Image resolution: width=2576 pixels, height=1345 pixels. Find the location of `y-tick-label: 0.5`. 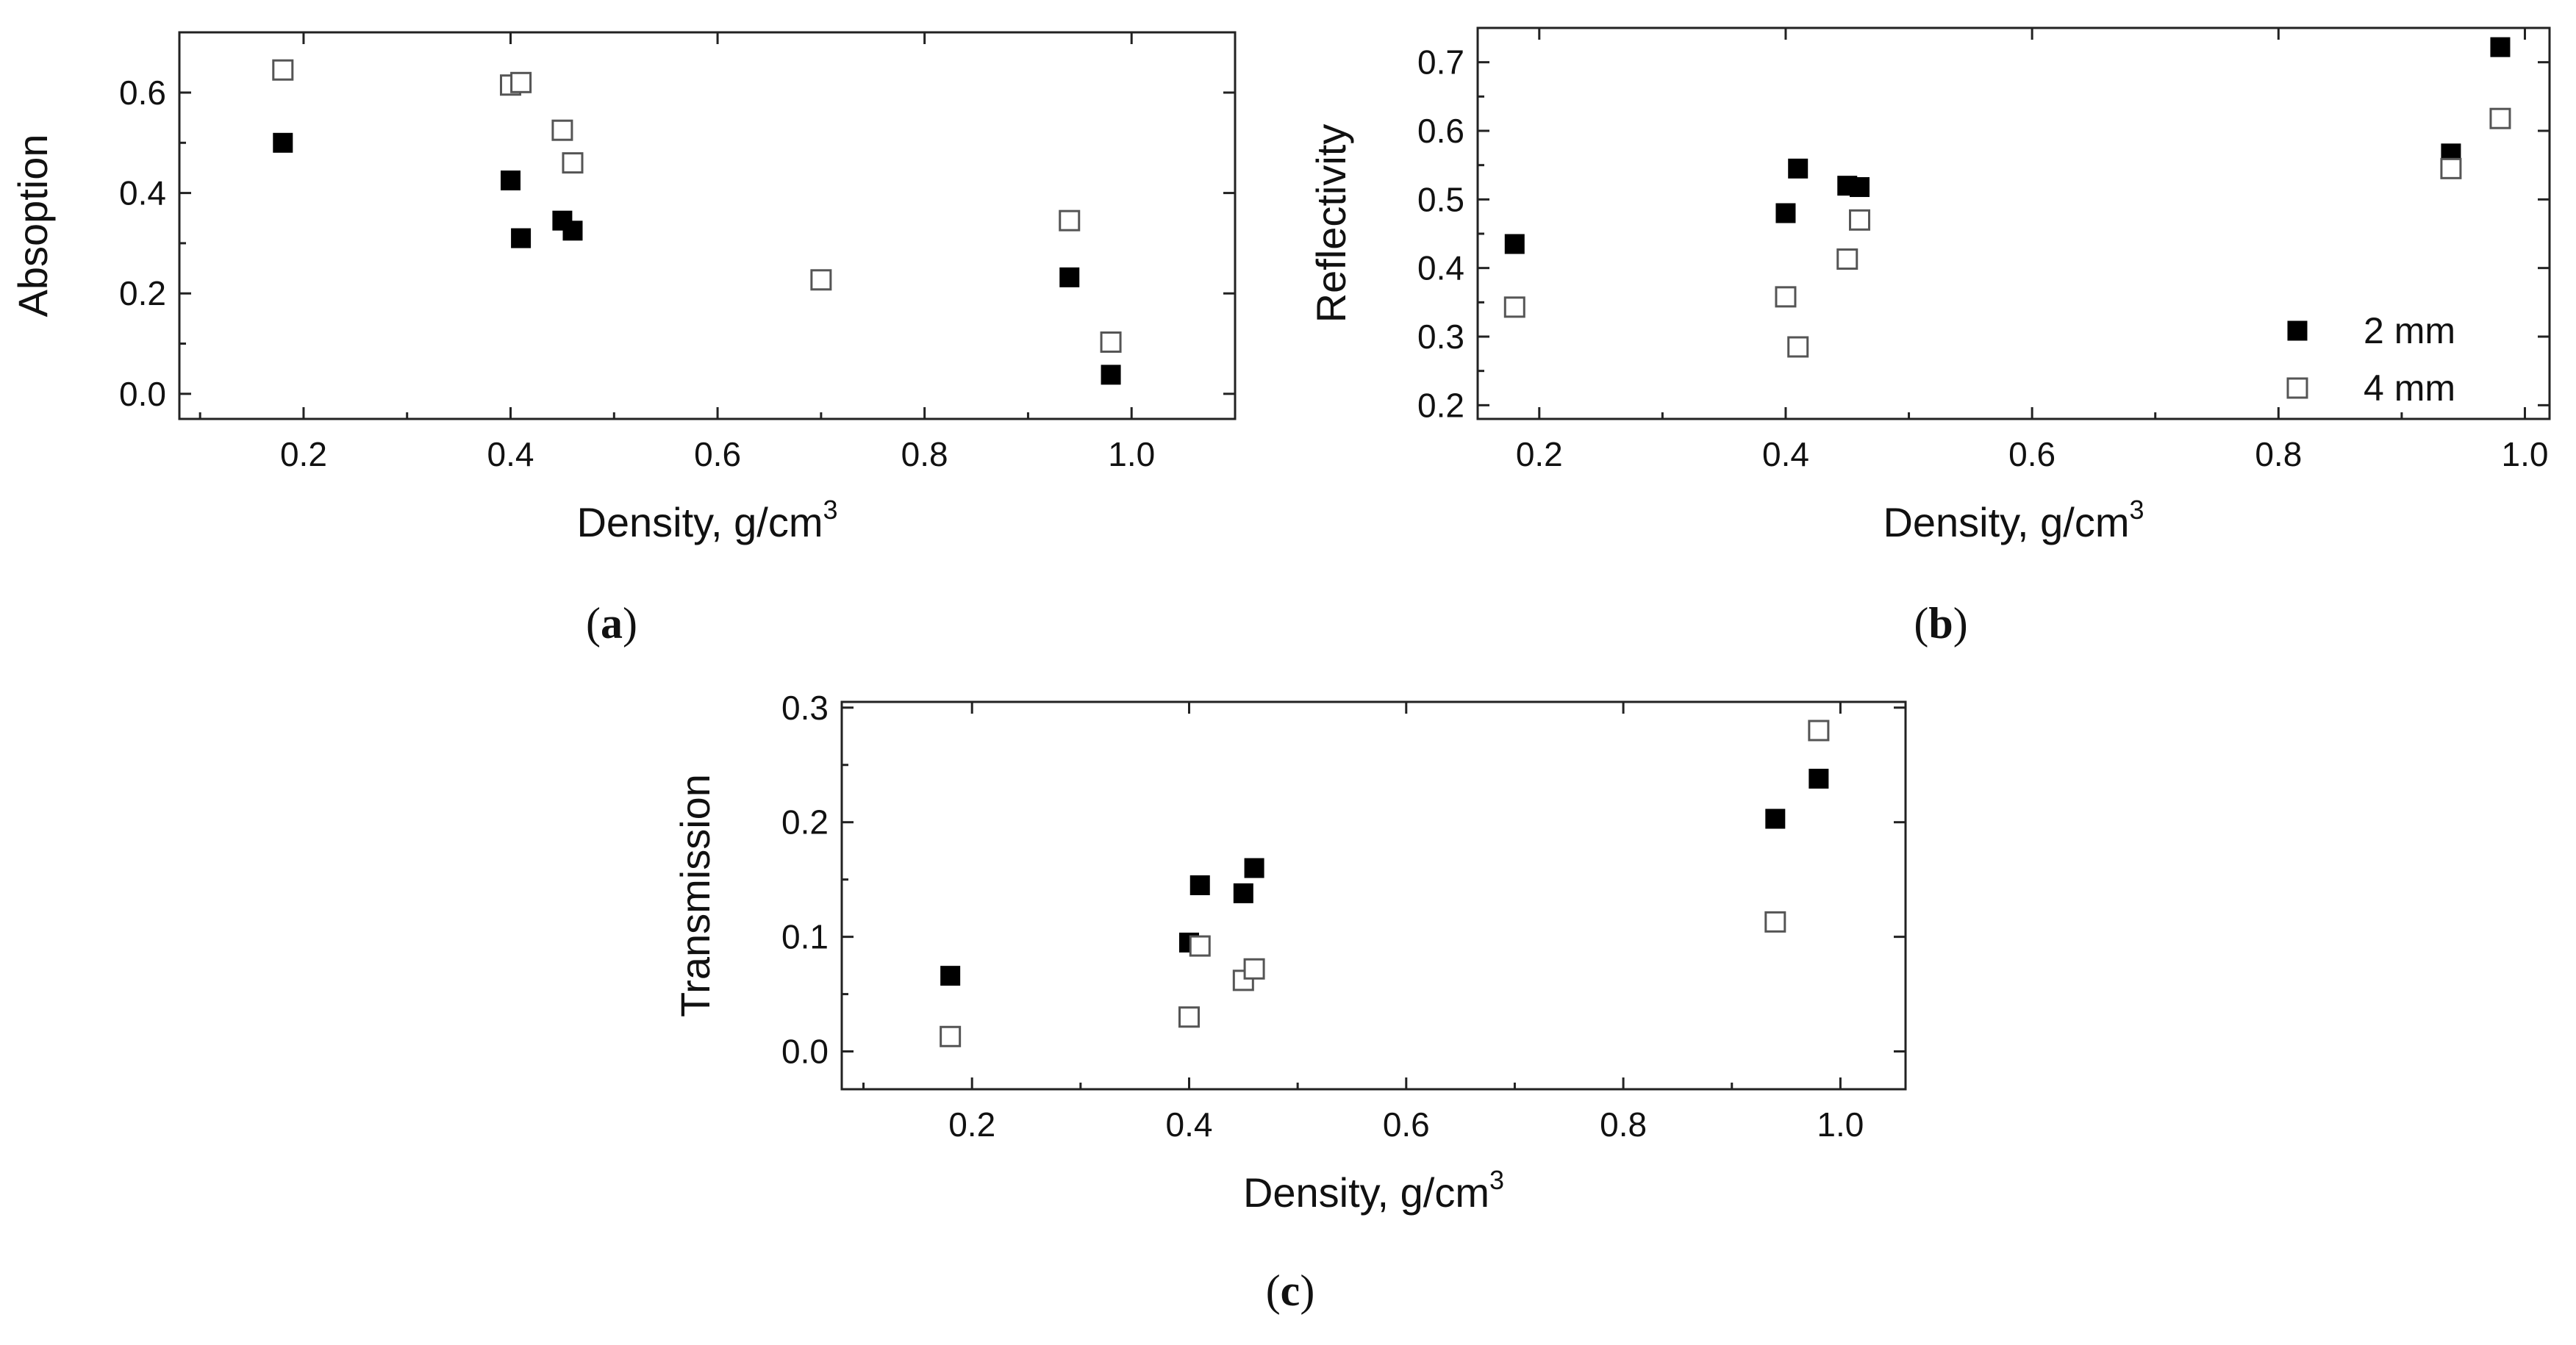

y-tick-label: 0.5 is located at coordinates (1440, 199).